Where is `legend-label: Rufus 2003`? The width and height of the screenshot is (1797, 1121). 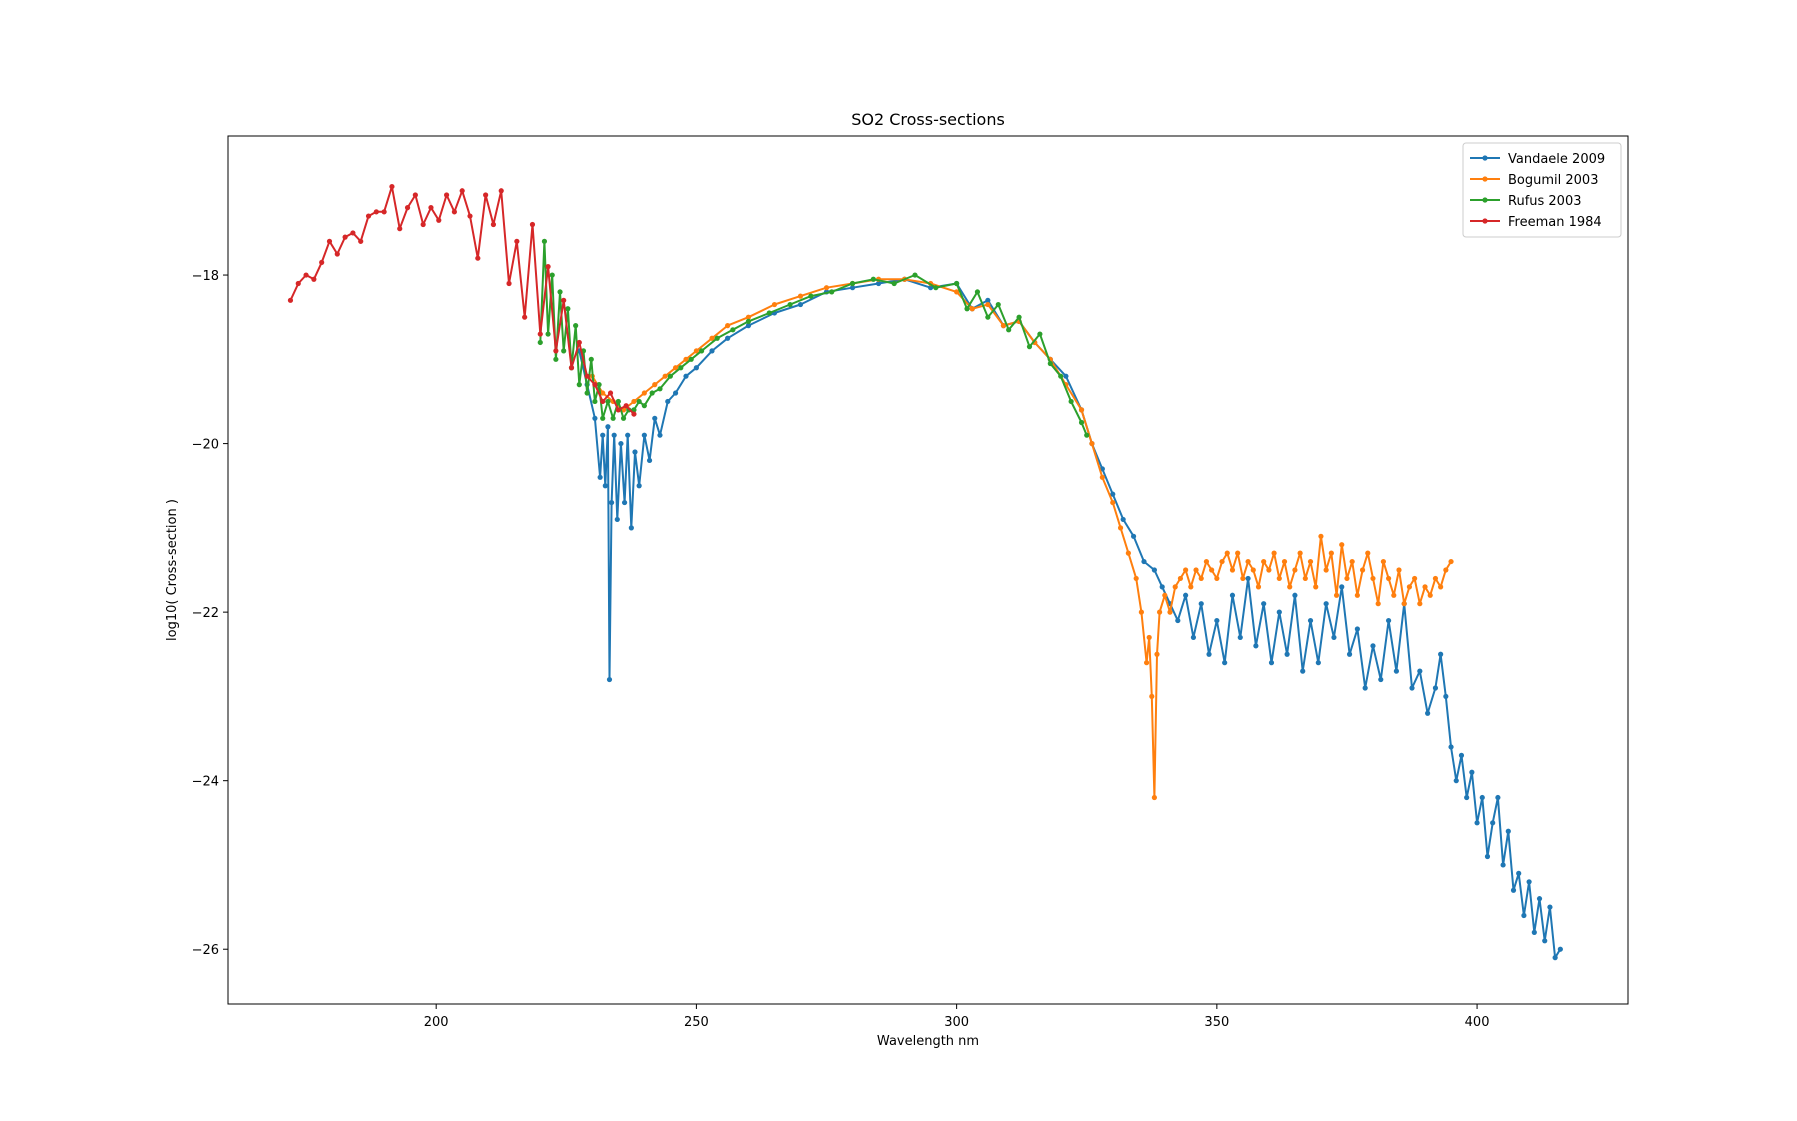 legend-label: Rufus 2003 is located at coordinates (1545, 201).